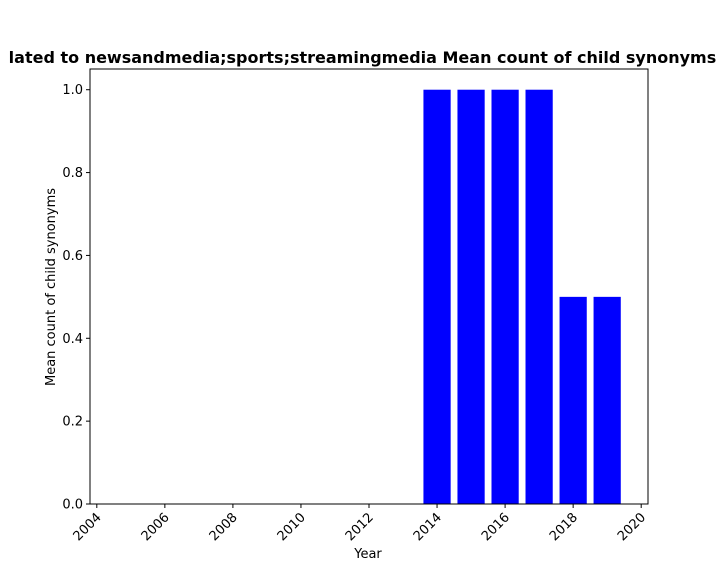  I want to click on x-tick-label: 2016, so click(496, 527).